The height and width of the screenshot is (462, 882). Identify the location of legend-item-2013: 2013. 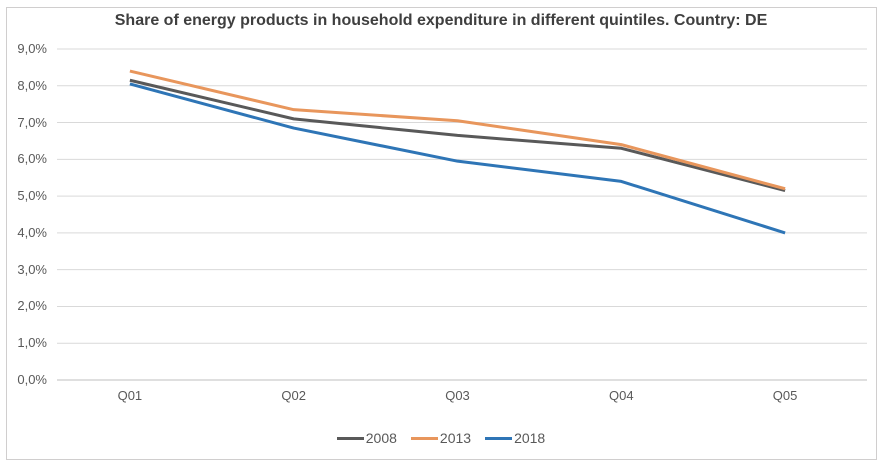
(441, 438).